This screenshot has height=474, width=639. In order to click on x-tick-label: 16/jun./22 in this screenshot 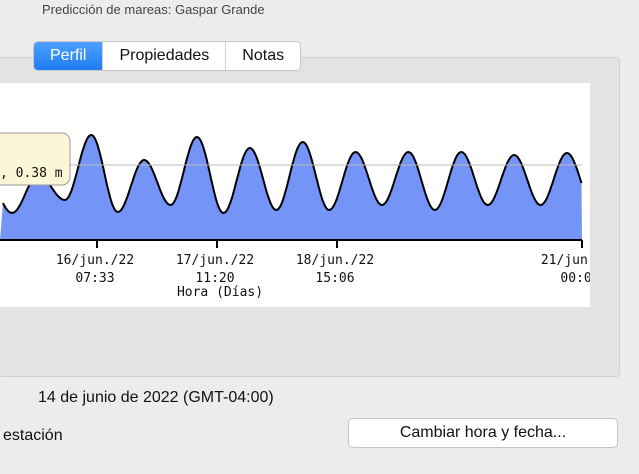, I will do `click(95, 260)`.